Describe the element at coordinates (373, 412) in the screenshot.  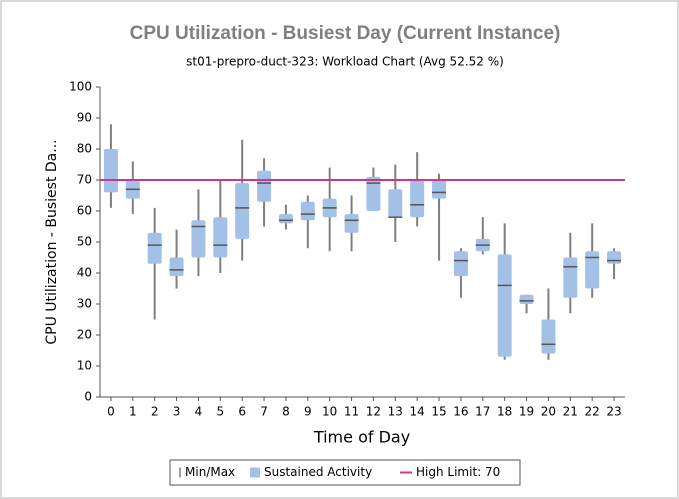
I see `x-tick-label: 12` at that location.